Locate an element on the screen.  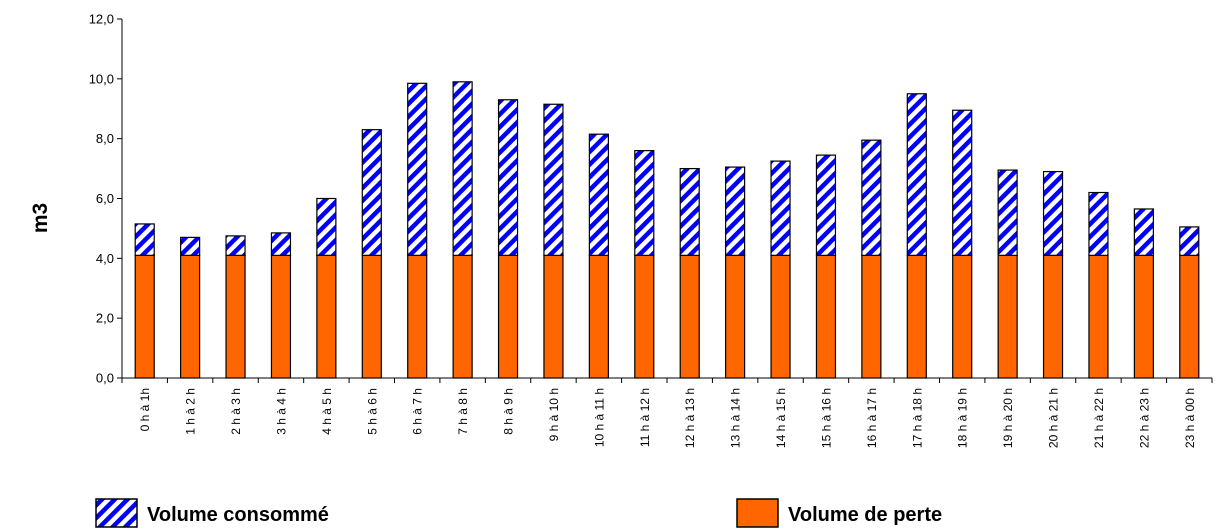
legend-label: Volume de perte is located at coordinates (865, 515).